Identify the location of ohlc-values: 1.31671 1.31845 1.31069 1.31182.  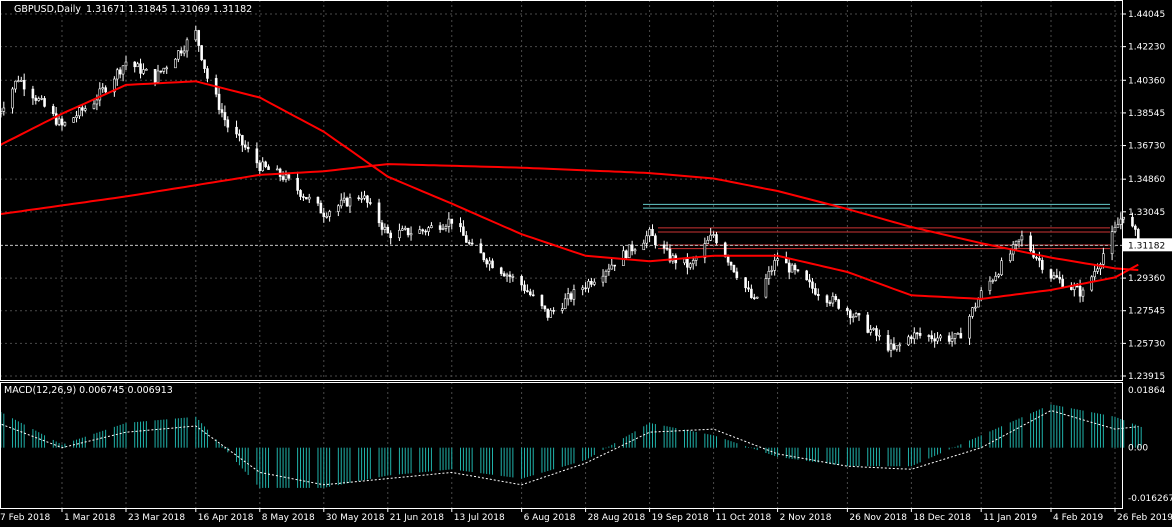
(169, 9).